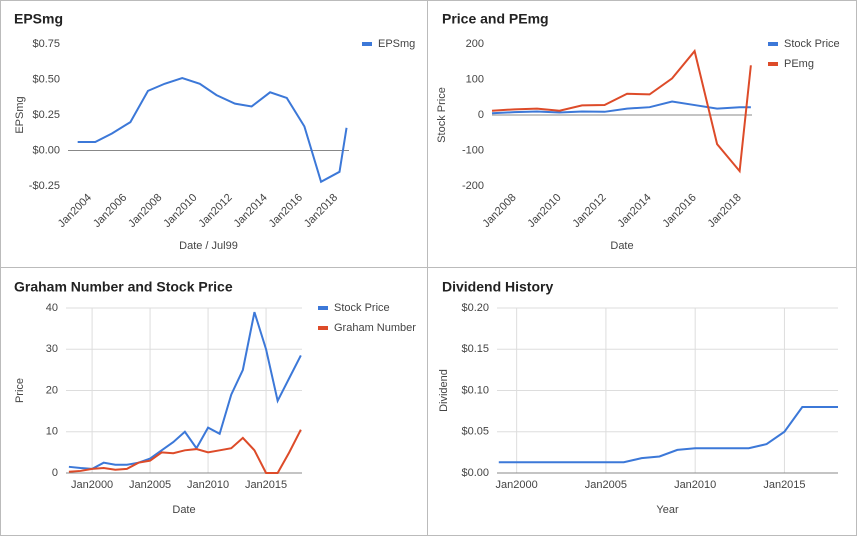  I want to click on y-axis-title: Stock Price, so click(442, 115).